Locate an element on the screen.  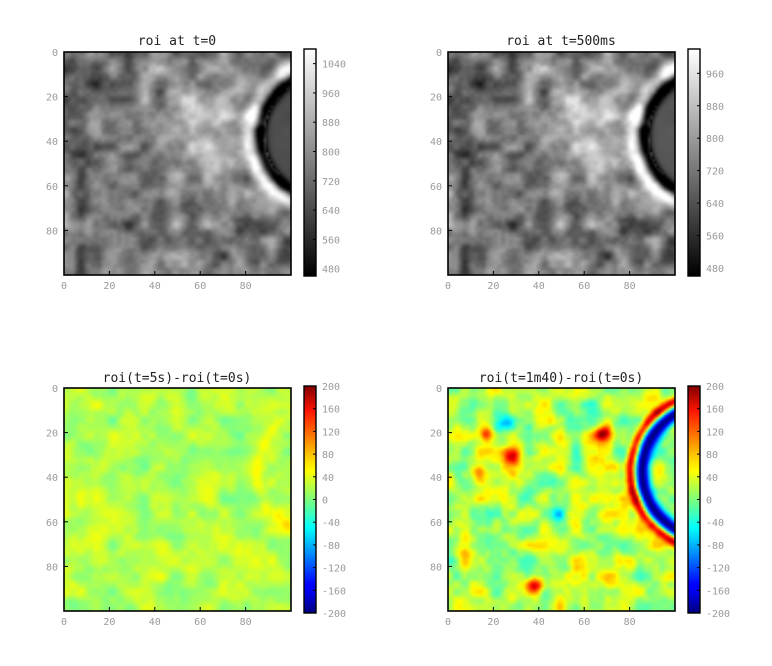
panel-title: roi at t=500ms is located at coordinates (561, 41).